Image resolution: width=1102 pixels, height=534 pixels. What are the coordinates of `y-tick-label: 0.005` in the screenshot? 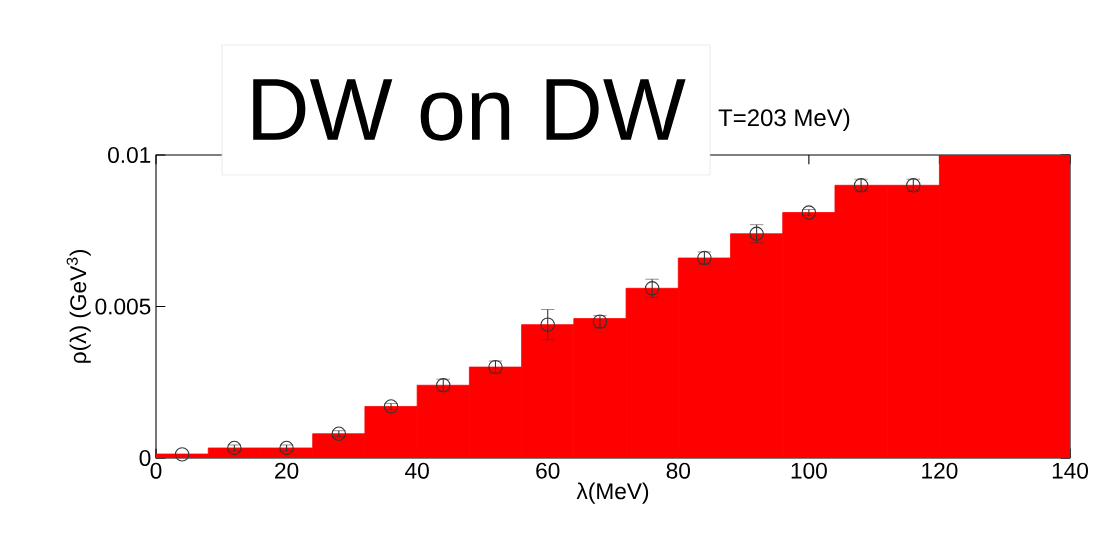 It's located at (123, 306).